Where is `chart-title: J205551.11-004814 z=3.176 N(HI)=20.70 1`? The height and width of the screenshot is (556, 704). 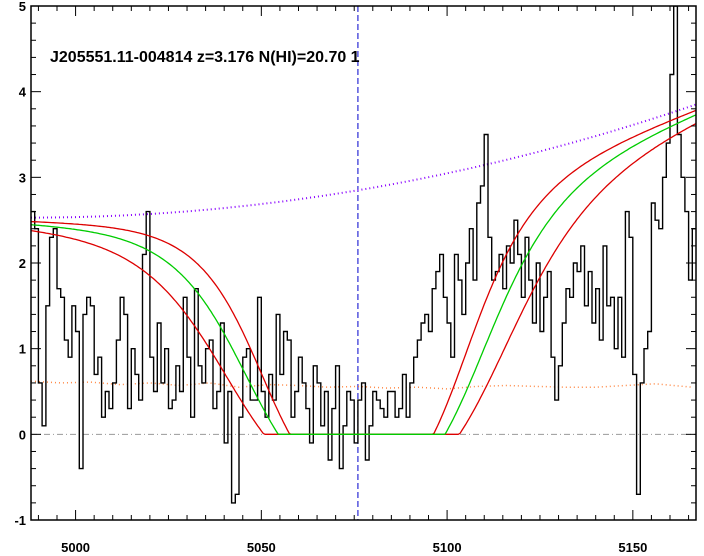
chart-title: J205551.11-004814 z=3.176 N(HI)=20.70 1 is located at coordinates (205, 57).